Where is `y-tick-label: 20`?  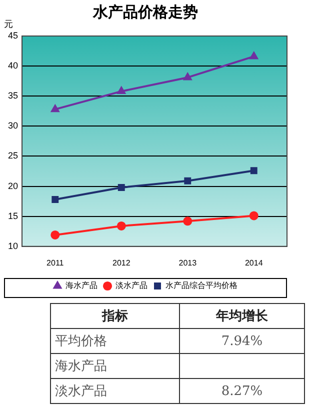
y-tick-label: 20 is located at coordinates (13, 185).